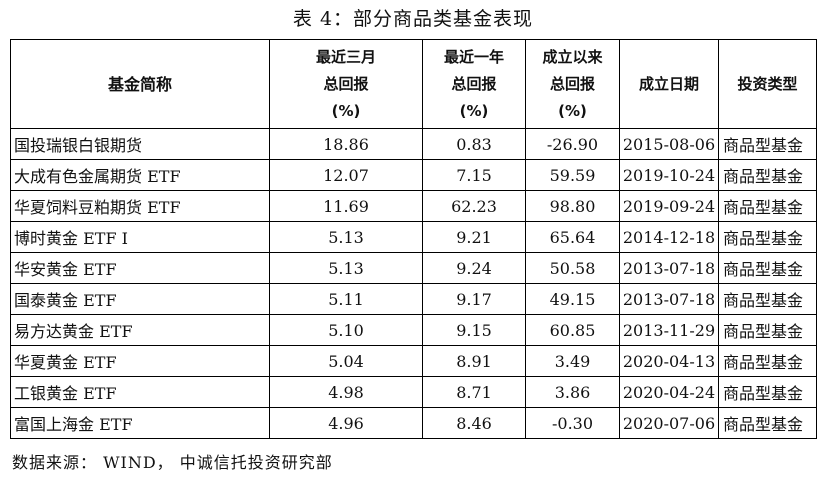 This screenshot has height=480, width=826. I want to click on header-return-3m: 最近三月 总回报 (%), so click(346, 84).